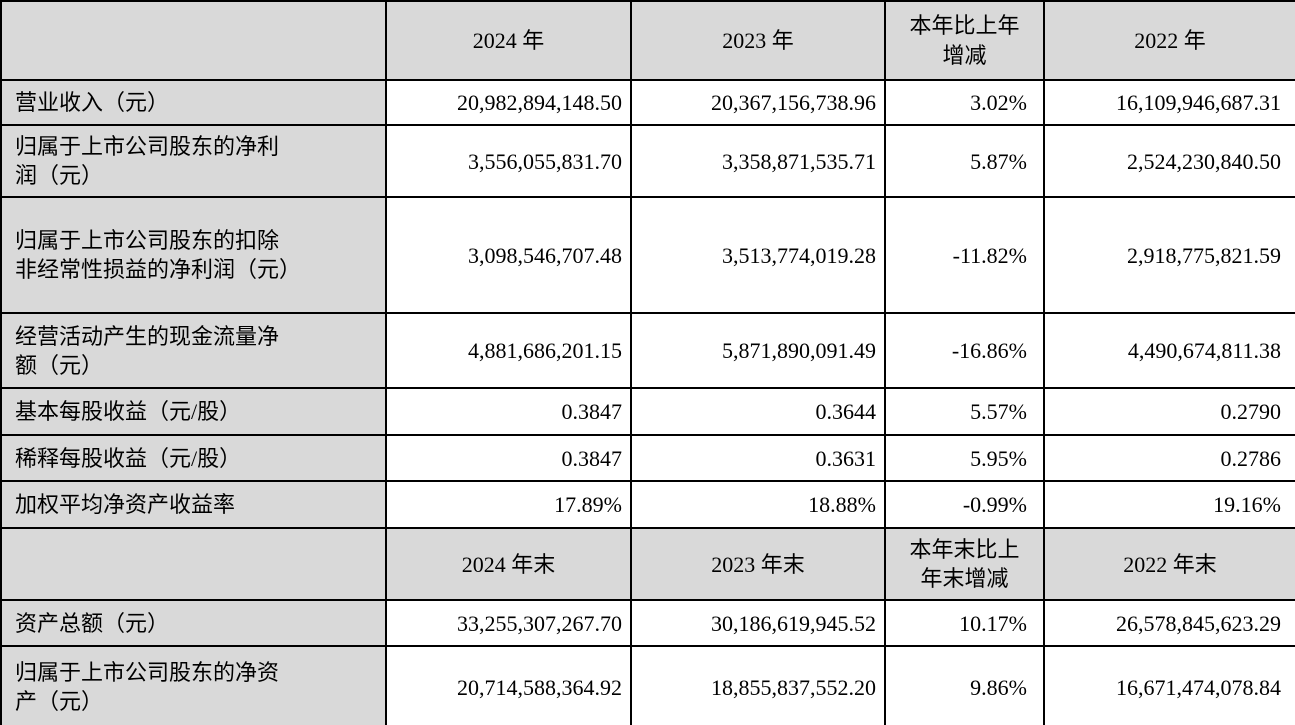  I want to click on cell-2024: 3,098,546,707.48, so click(508, 255).